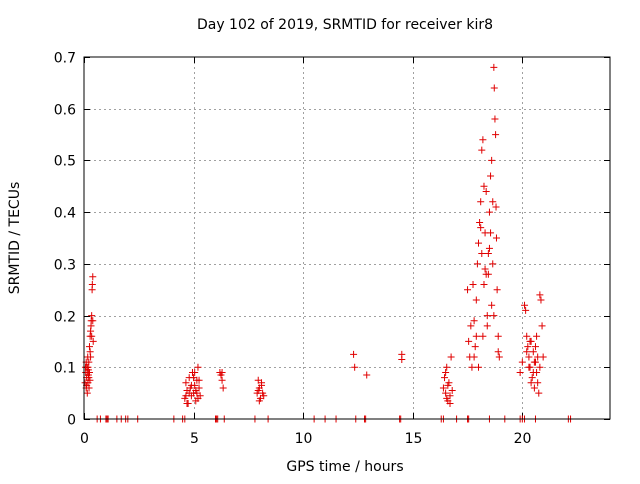 The image size is (640, 484). Describe the element at coordinates (65, 369) in the screenshot. I see `y-tick-label: 0.1` at that location.